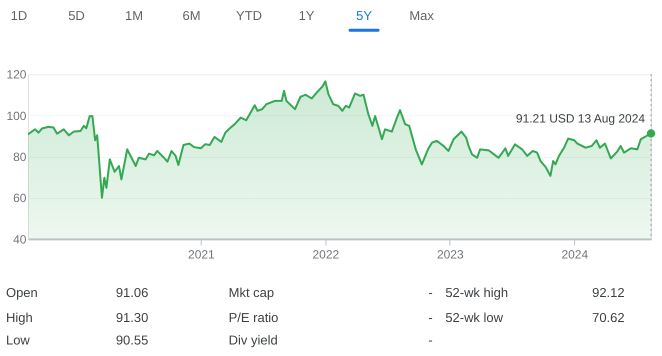 The image size is (662, 356). I want to click on y-tick-label: 120, so click(16, 75).